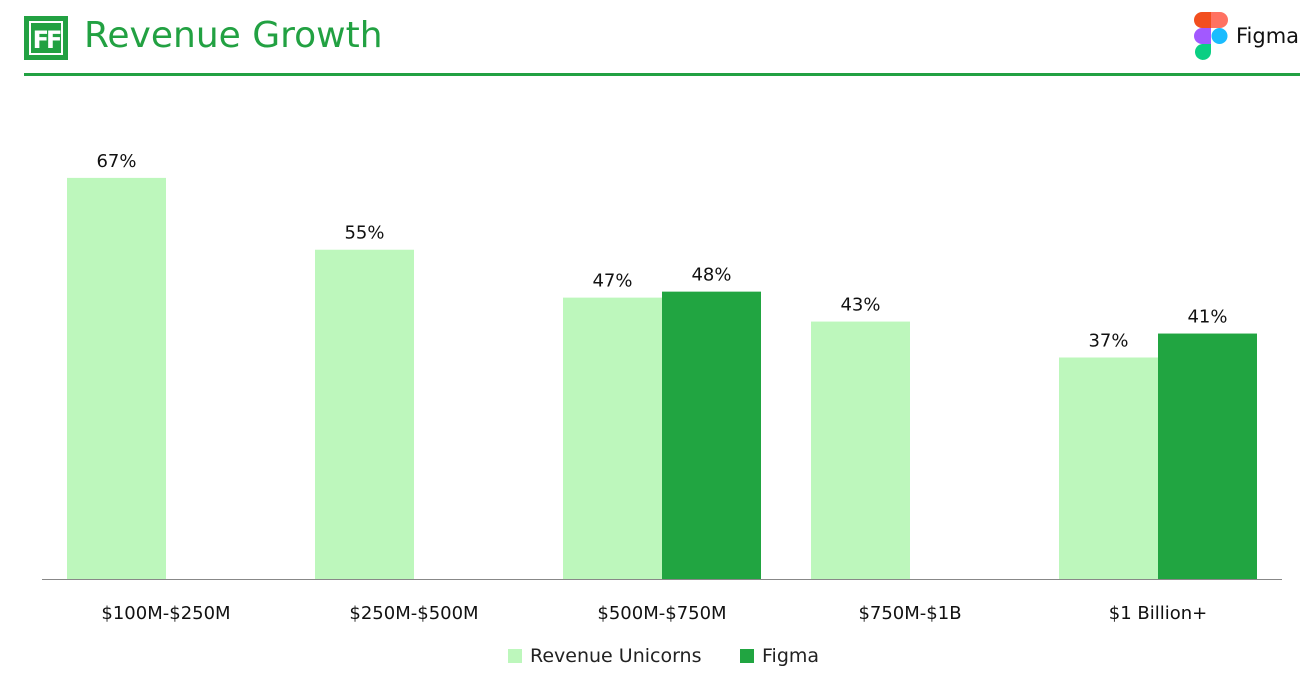  I want to click on legend-item-revenue-unicorns: Revenue Unicorns, so click(605, 656).